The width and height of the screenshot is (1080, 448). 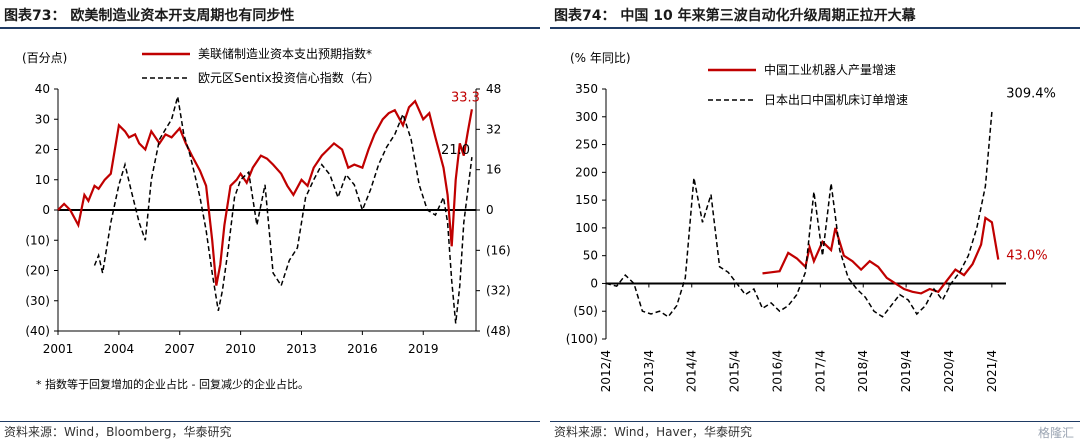 I want to click on y-tick-label: (30), so click(x=37, y=301).